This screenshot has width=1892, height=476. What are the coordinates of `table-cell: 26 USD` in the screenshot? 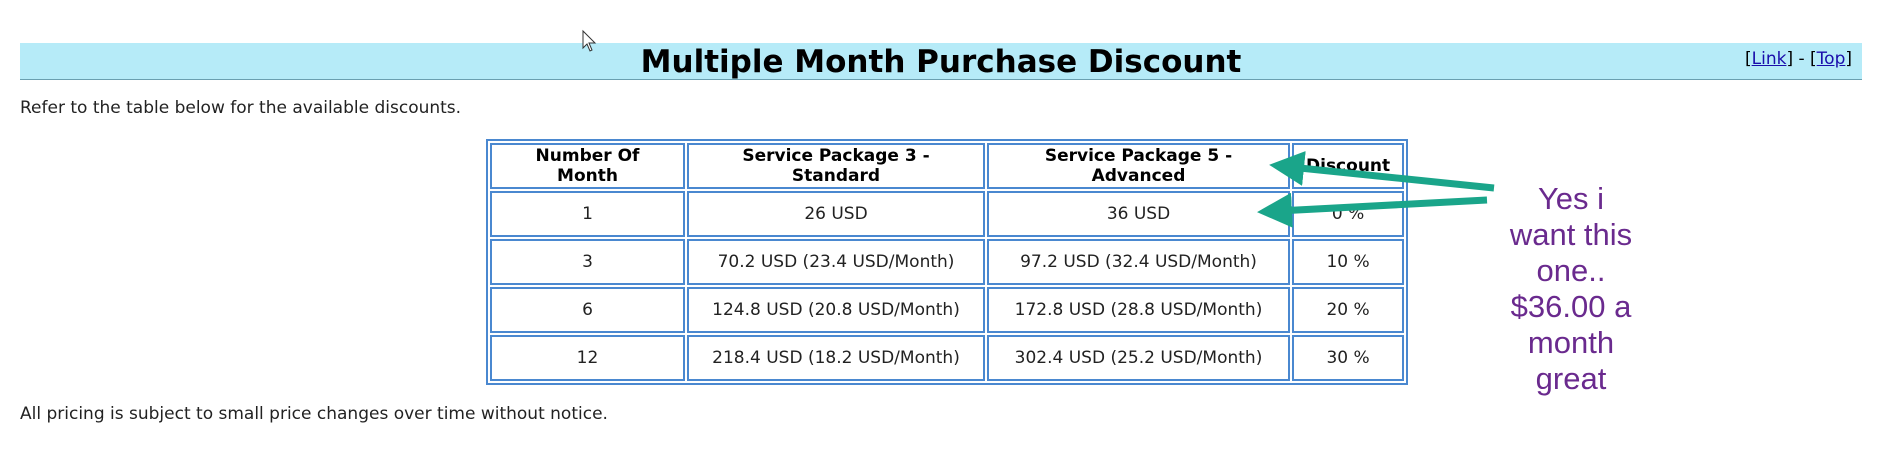 It's located at (836, 214).